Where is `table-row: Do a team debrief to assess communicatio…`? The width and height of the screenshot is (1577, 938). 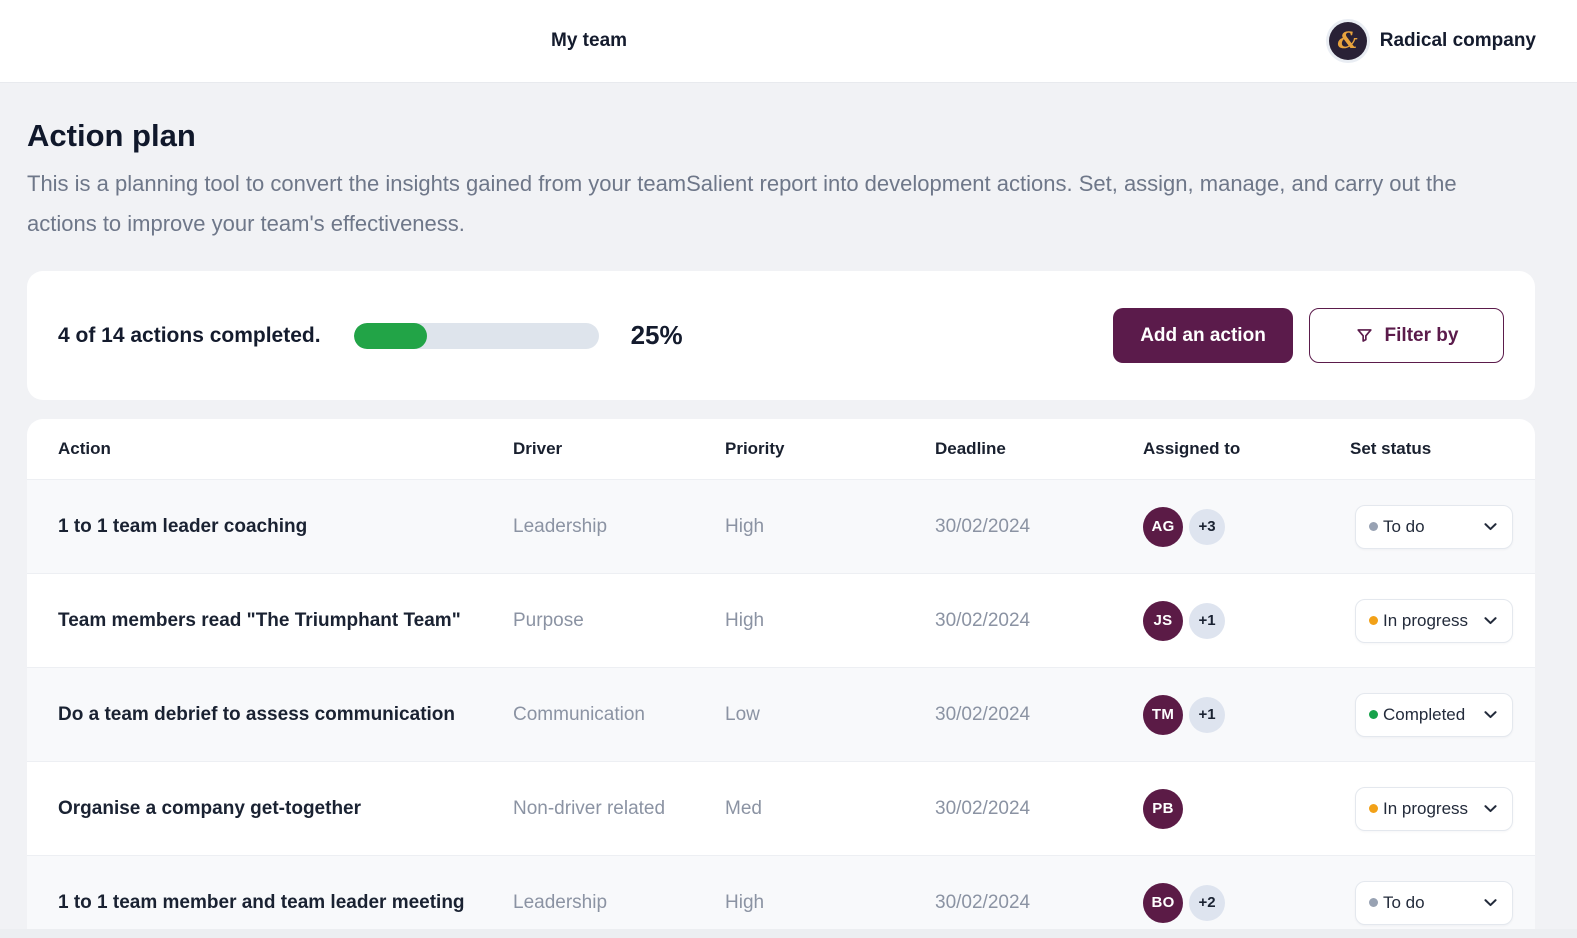 table-row: Do a team debrief to assess communicatio… is located at coordinates (781, 714).